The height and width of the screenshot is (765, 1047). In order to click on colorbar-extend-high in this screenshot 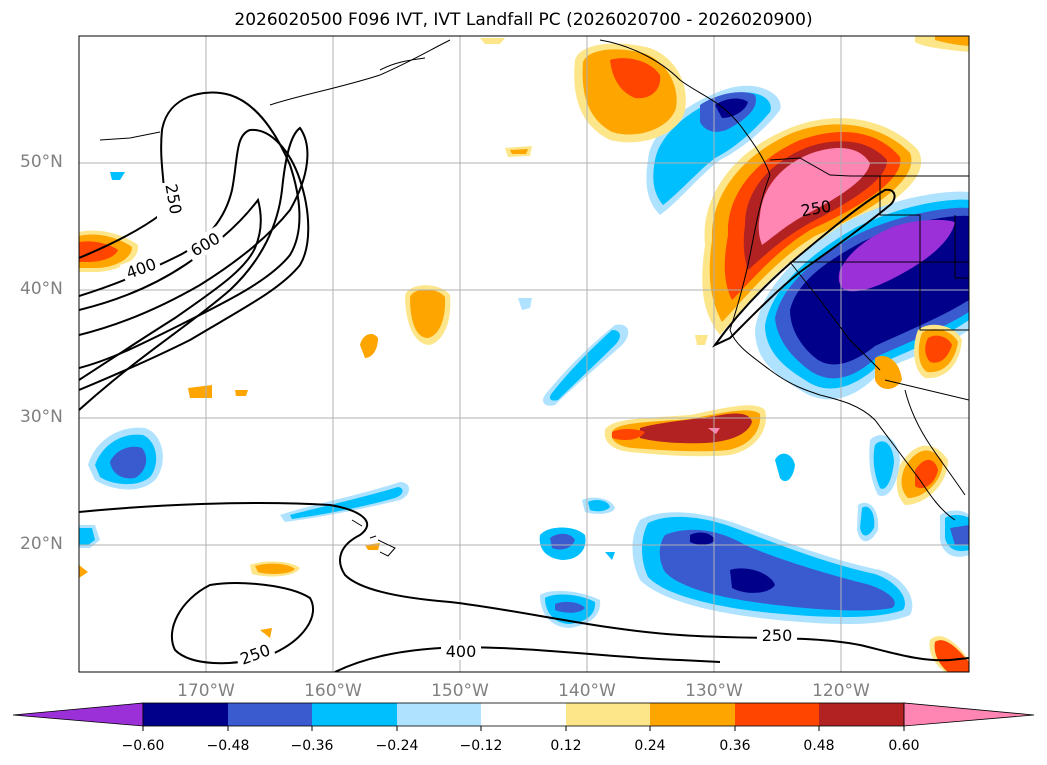, I will do `click(969, 714)`.